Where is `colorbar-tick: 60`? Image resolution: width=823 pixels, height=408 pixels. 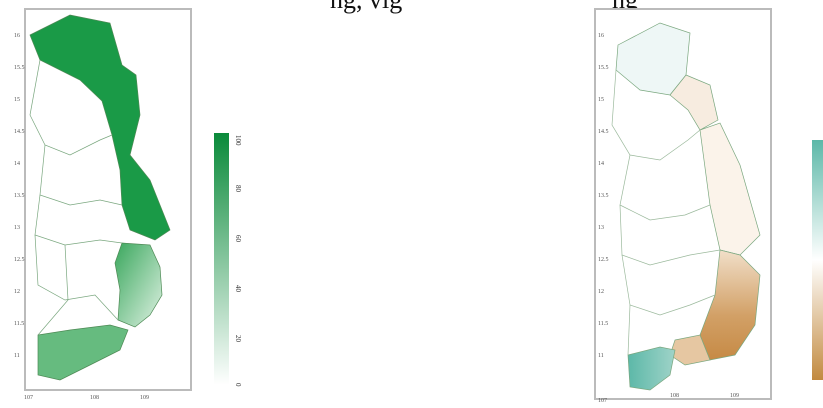 colorbar-tick: 60 is located at coordinates (238, 239).